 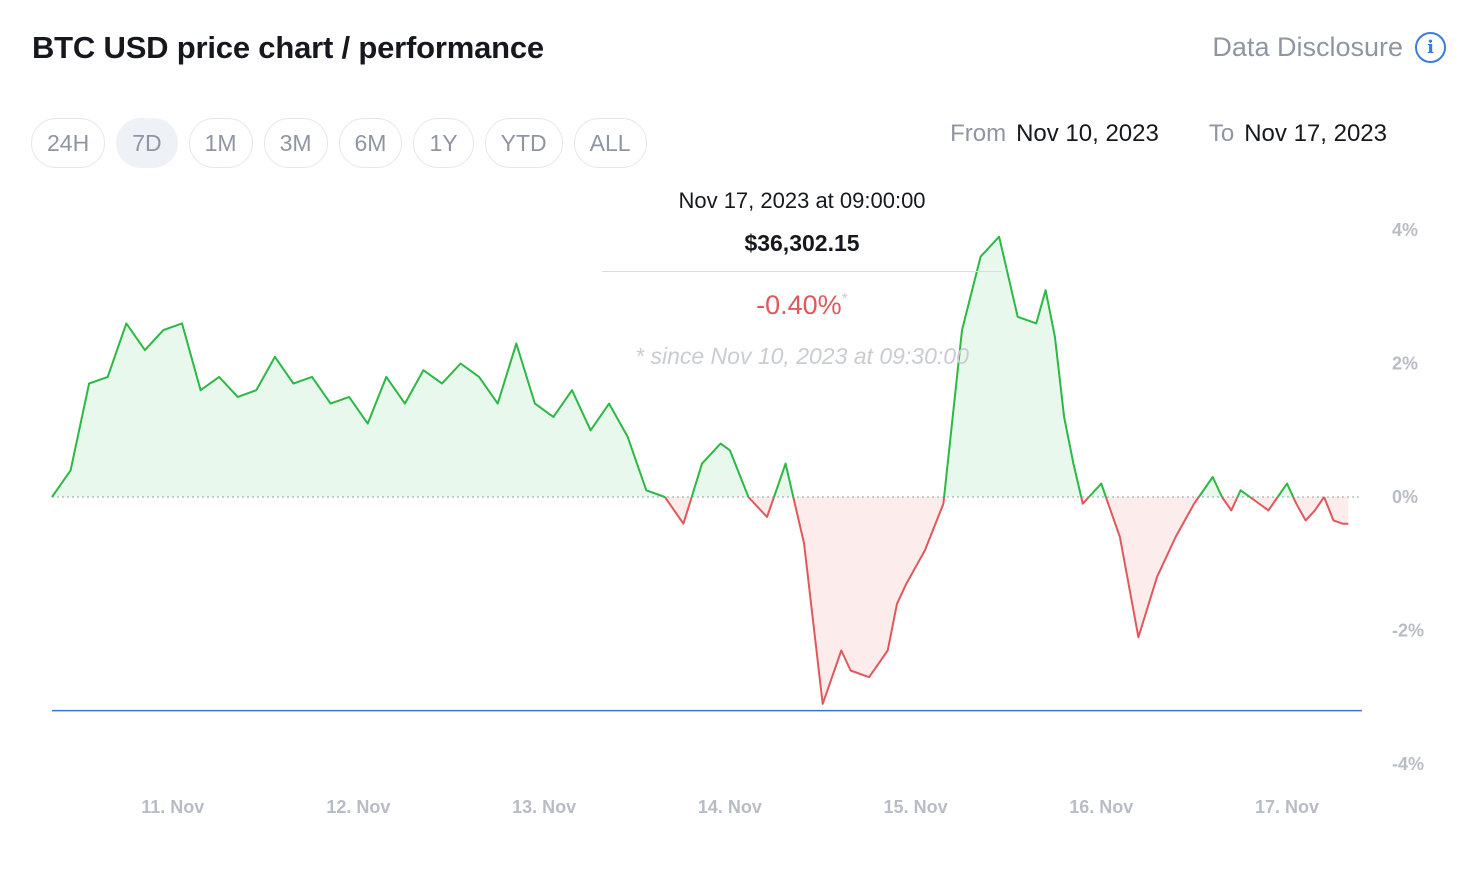 What do you see at coordinates (978, 133) in the screenshot?
I see `from-label: From` at bounding box center [978, 133].